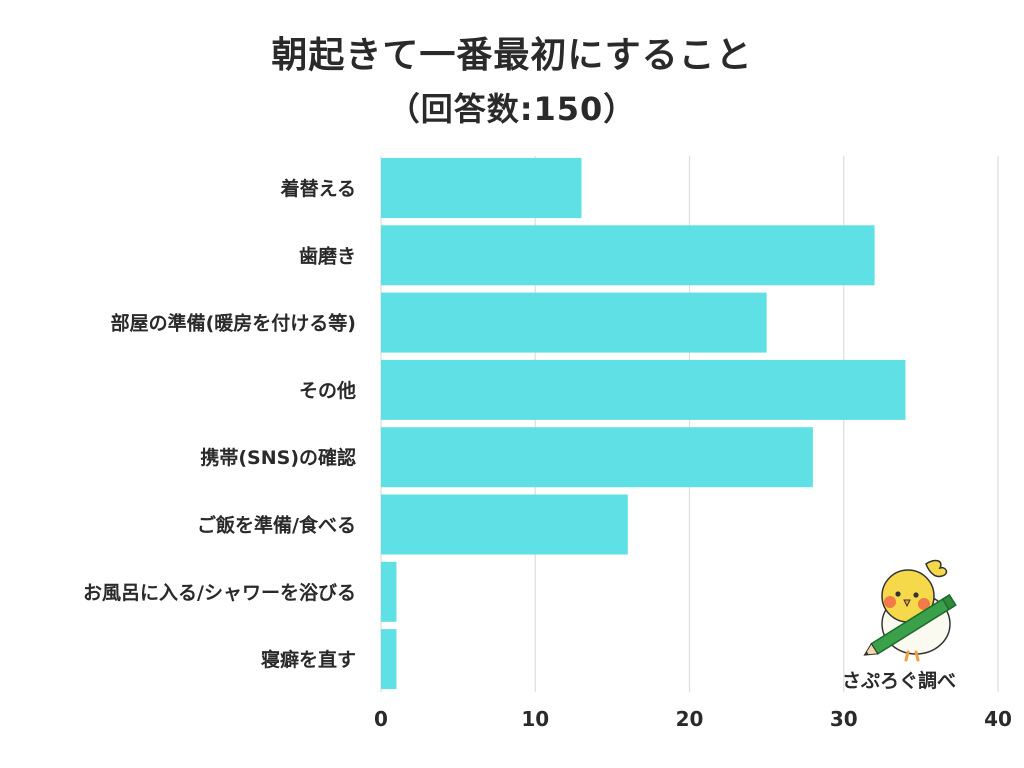  What do you see at coordinates (278, 457) in the screenshot?
I see `category-label-5: 携帯(SNS)の確認` at bounding box center [278, 457].